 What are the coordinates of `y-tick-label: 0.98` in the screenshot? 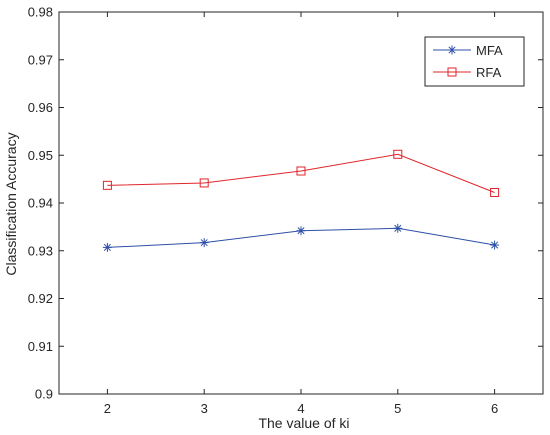 It's located at (40, 12).